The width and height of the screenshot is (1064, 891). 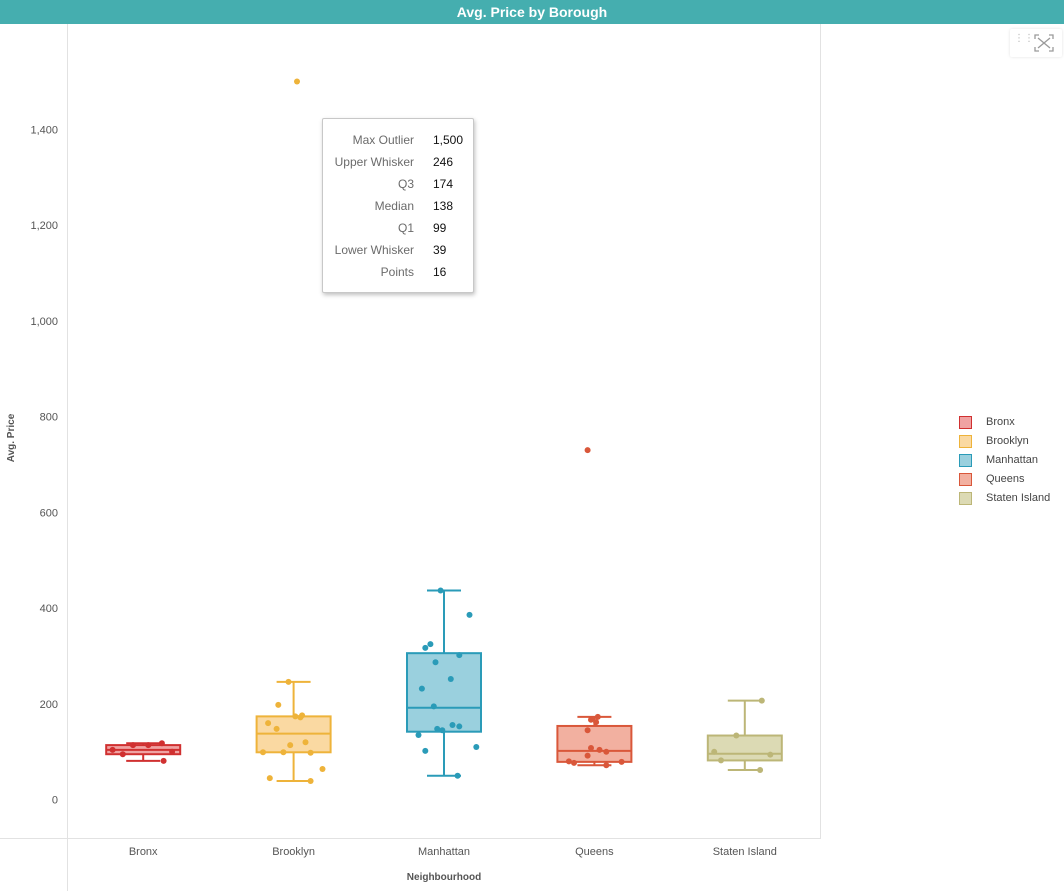 I want to click on plot-left-border, so click(x=67, y=457).